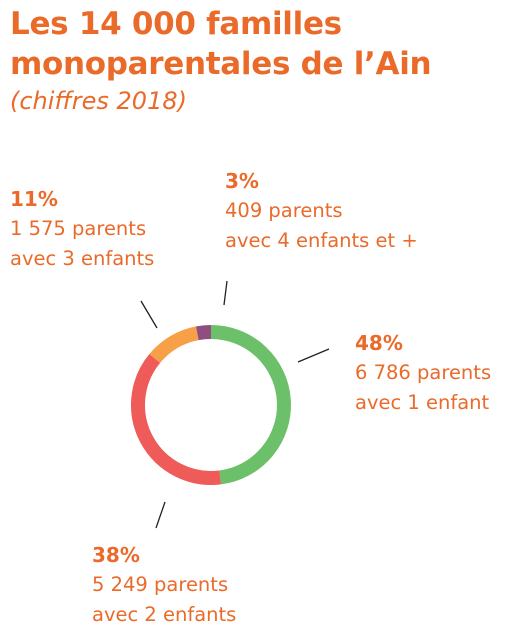  I want to click on chart-subtitle: (chiffres 2018), so click(98, 101).